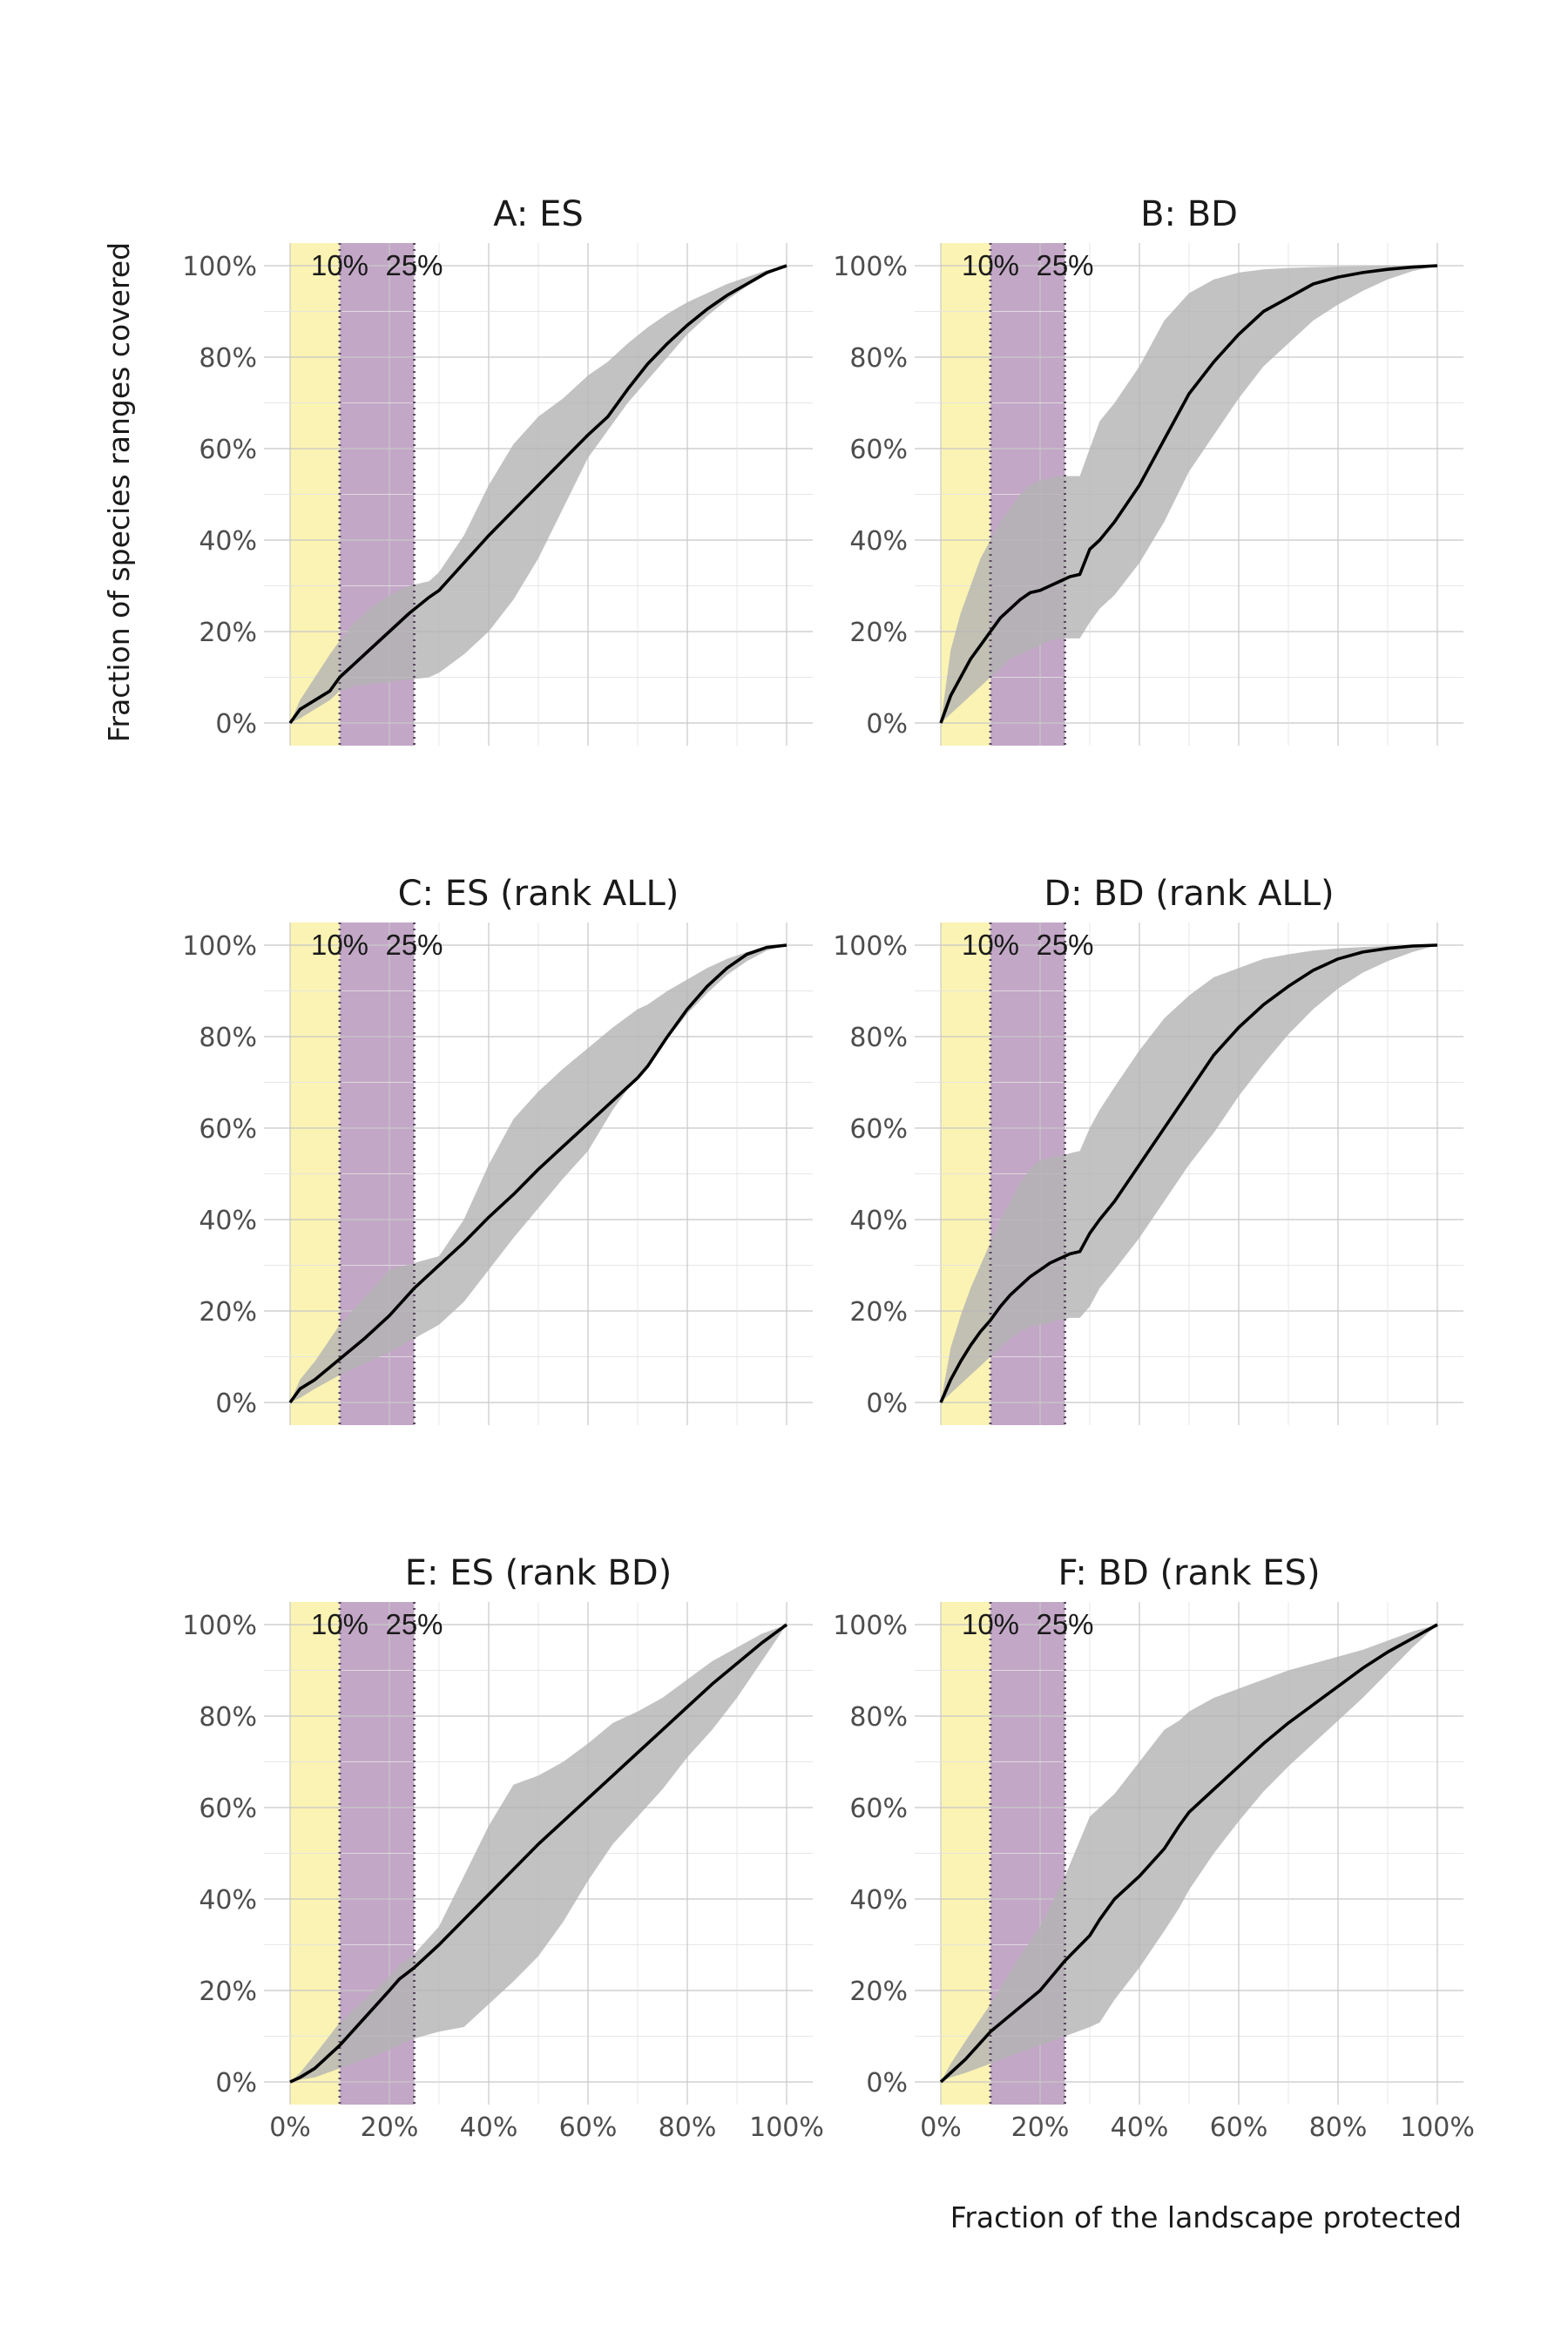  What do you see at coordinates (1189, 1573) in the screenshot?
I see `panel-title: F: BD (rank ES)` at bounding box center [1189, 1573].